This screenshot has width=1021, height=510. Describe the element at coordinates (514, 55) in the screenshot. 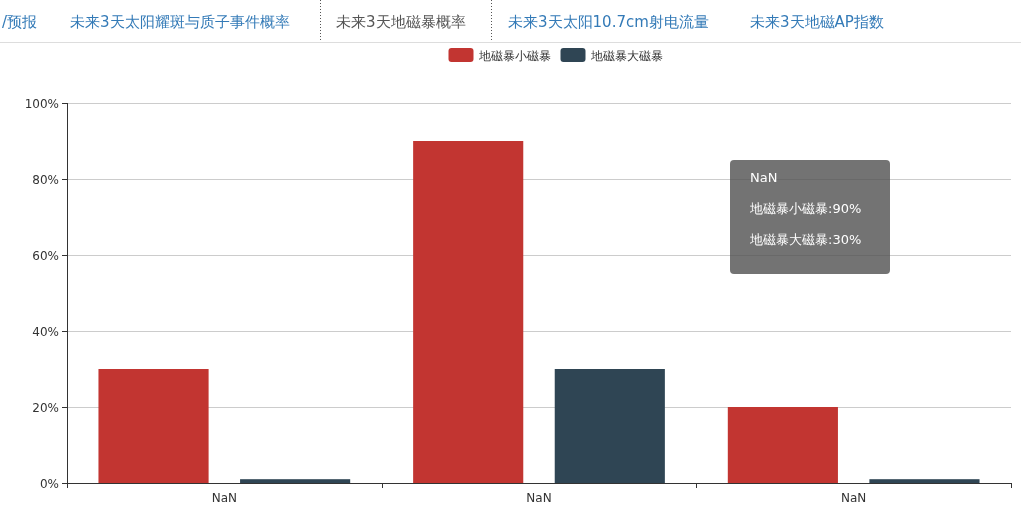

I see `legend-label: 地磁暴小磁暴` at that location.